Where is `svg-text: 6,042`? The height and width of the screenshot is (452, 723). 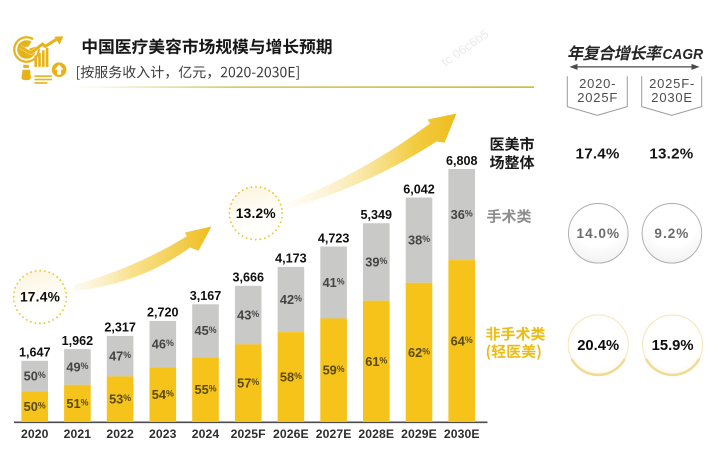
svg-text: 6,042 is located at coordinates (419, 189).